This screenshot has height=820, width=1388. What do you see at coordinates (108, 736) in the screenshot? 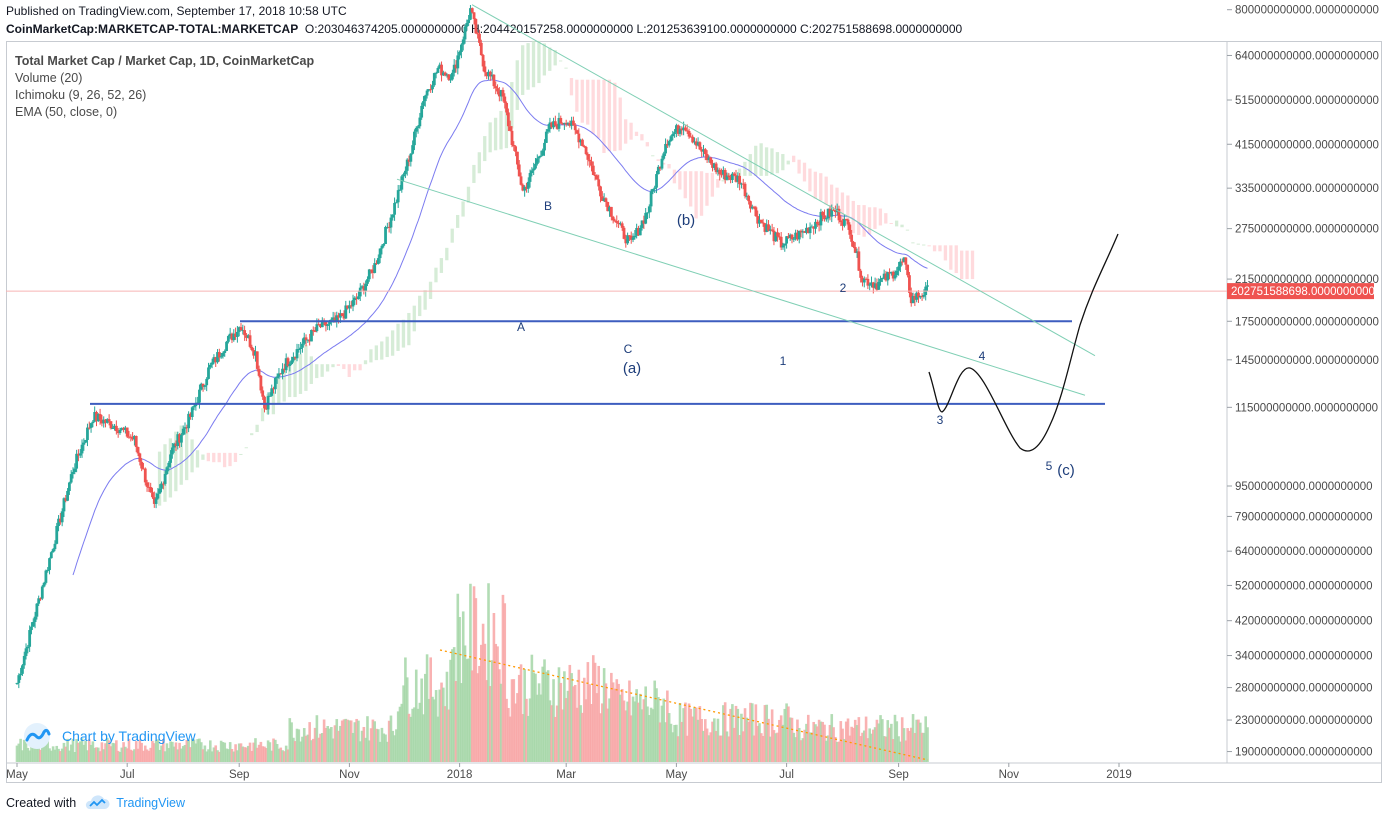
I see `tradingview-watermark: Chart by TradingView` at bounding box center [108, 736].